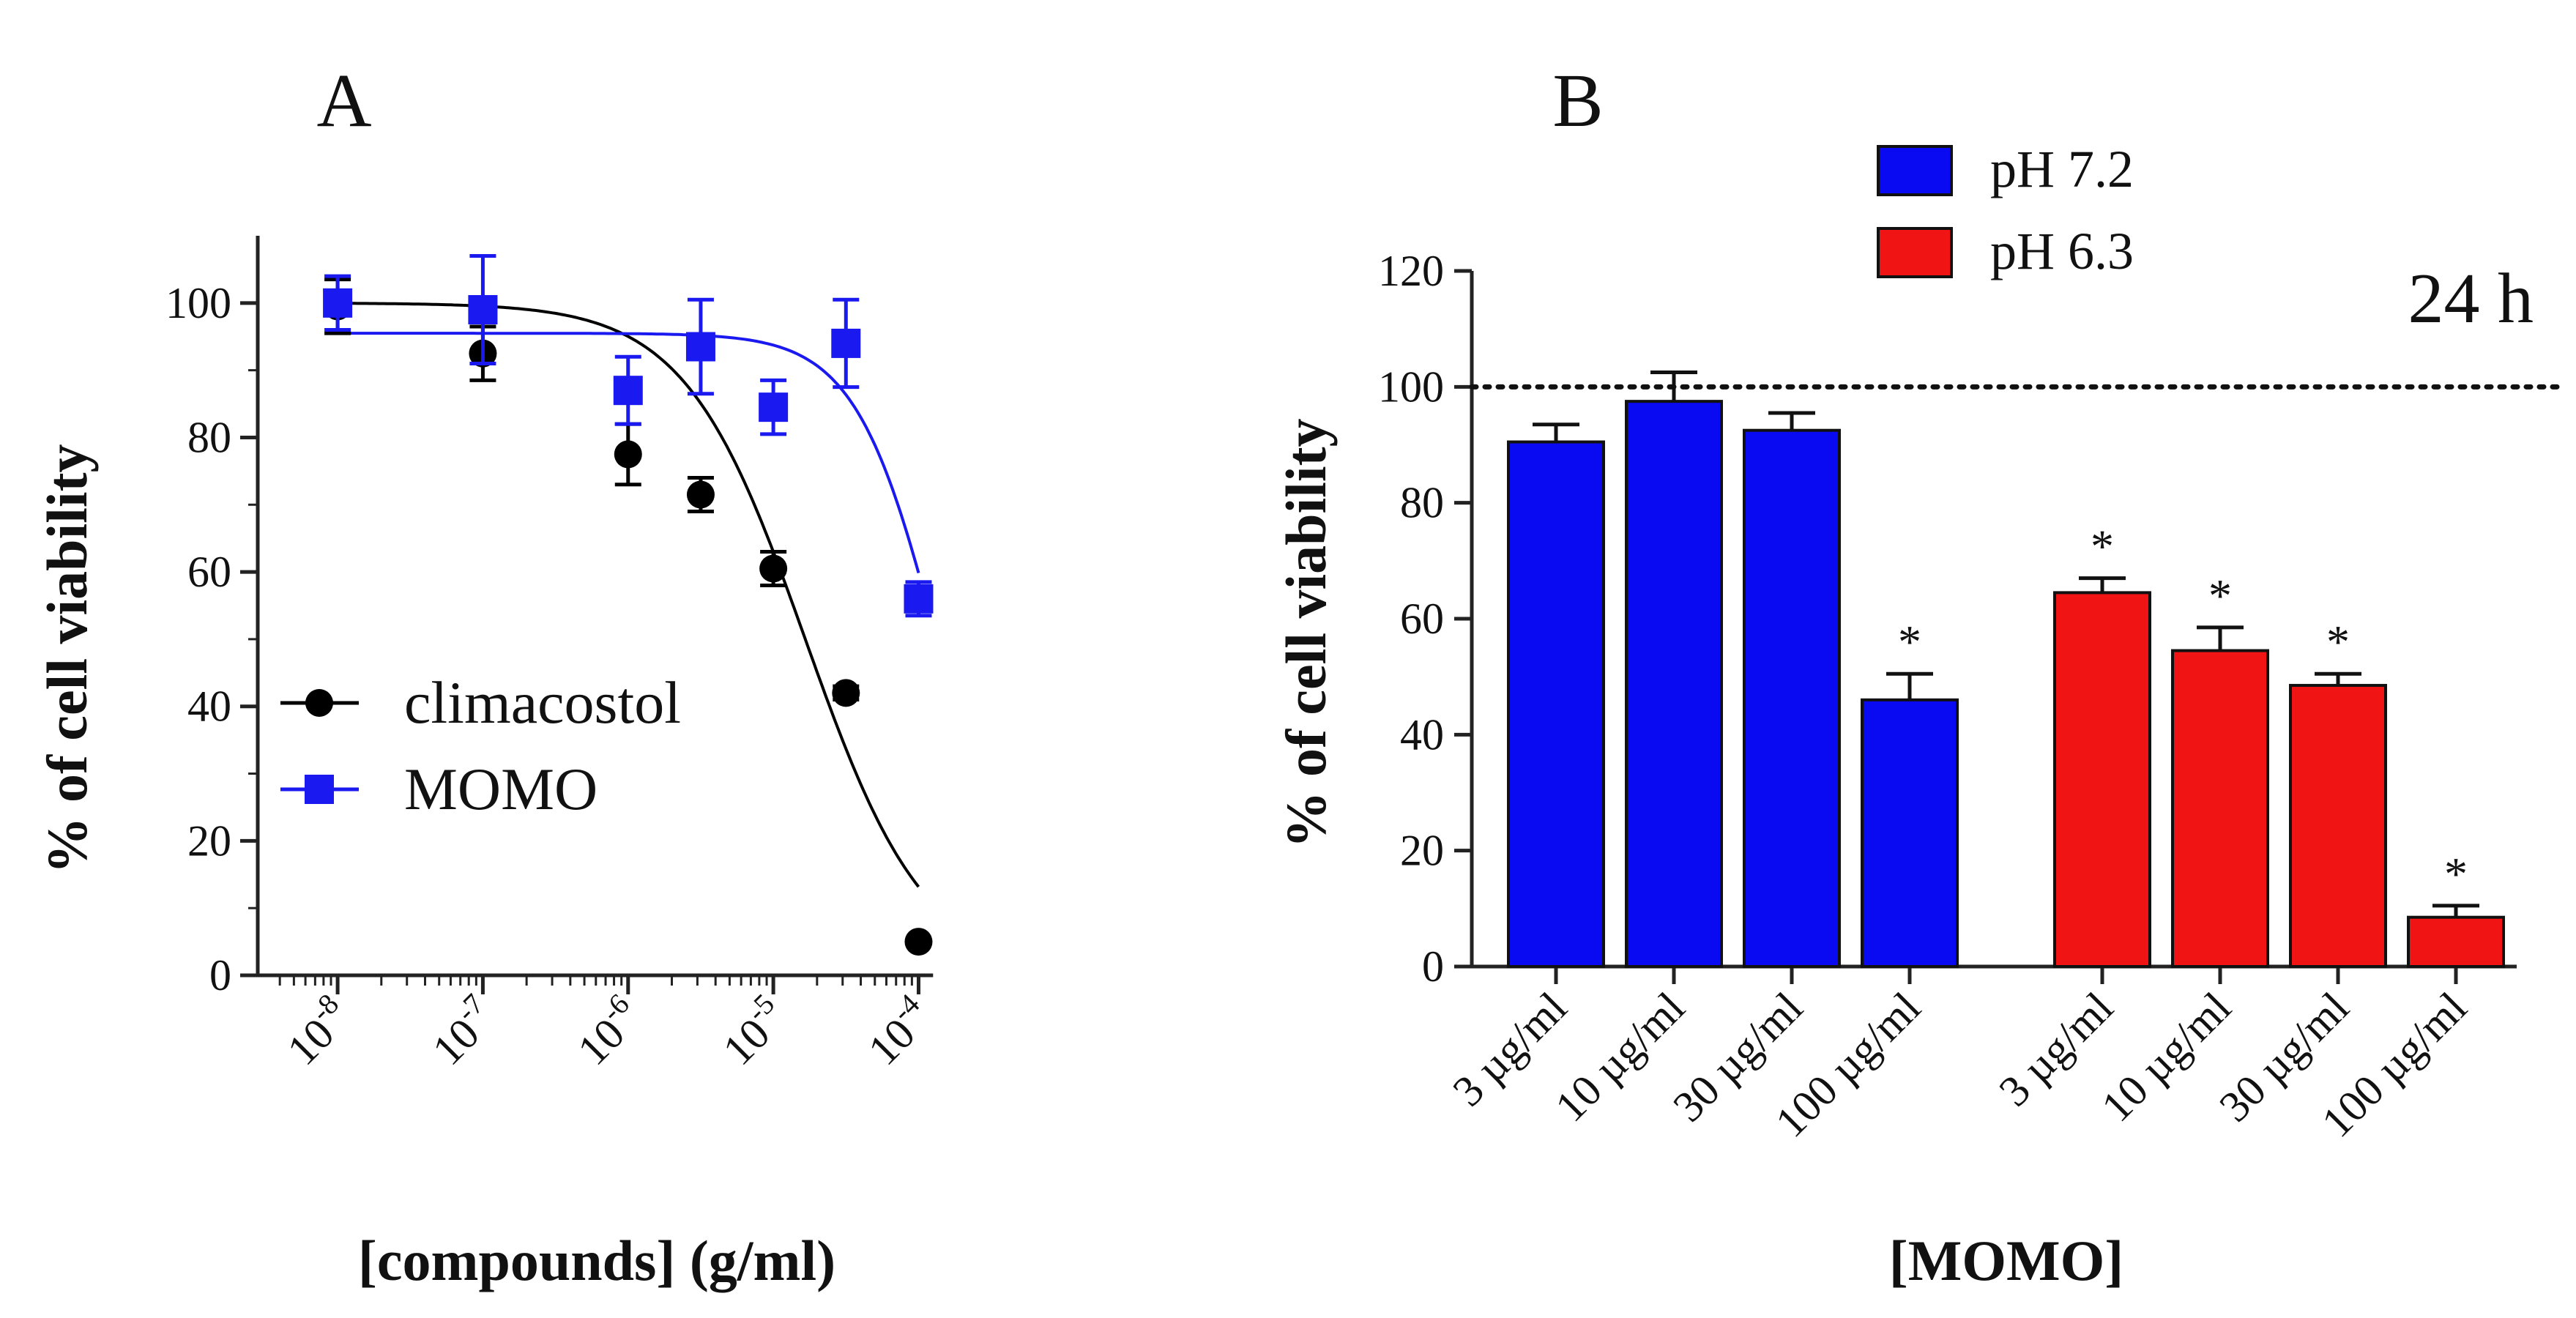 This screenshot has height=1318, width=2576. Describe the element at coordinates (480, 745) in the screenshot. I see `panel-a-legend: climacostol MOMO` at that location.